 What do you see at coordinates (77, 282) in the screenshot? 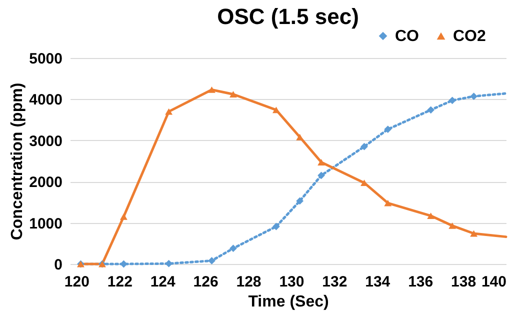
I see `x-tick-label: 120` at bounding box center [77, 282].